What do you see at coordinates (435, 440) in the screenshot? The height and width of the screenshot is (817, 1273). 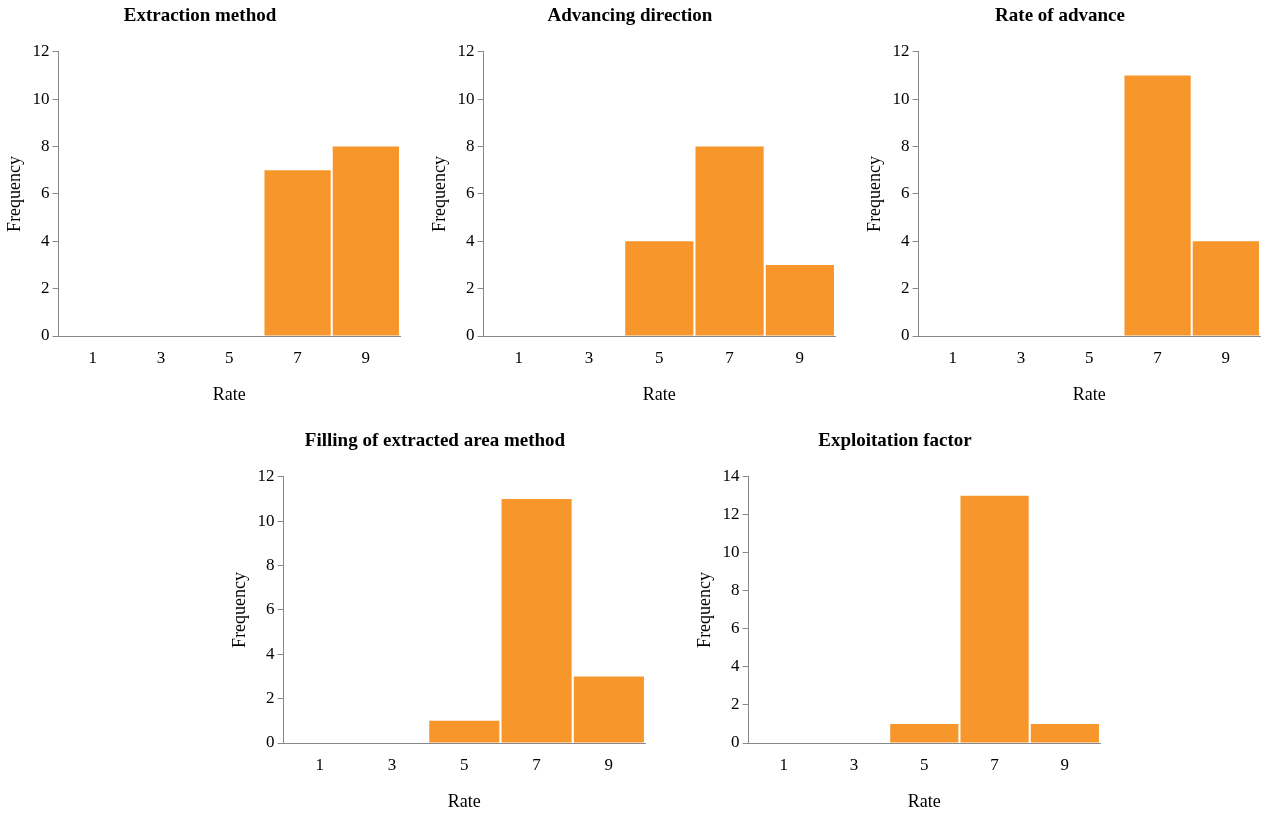 I see `chart-title: Filling of extracted area method` at bounding box center [435, 440].